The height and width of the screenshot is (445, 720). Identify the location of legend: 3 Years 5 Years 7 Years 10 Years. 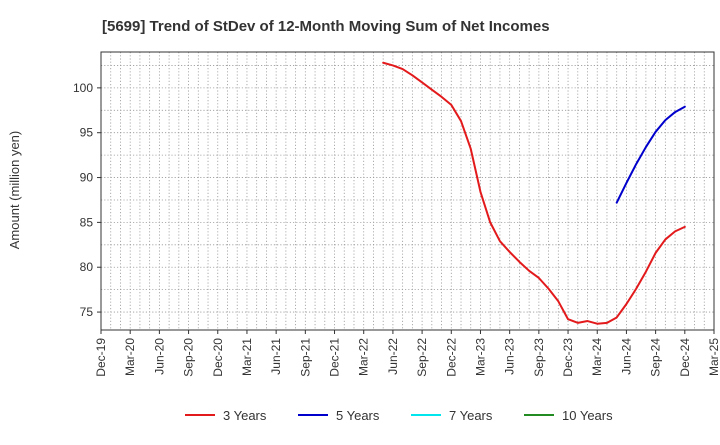
(399, 415).